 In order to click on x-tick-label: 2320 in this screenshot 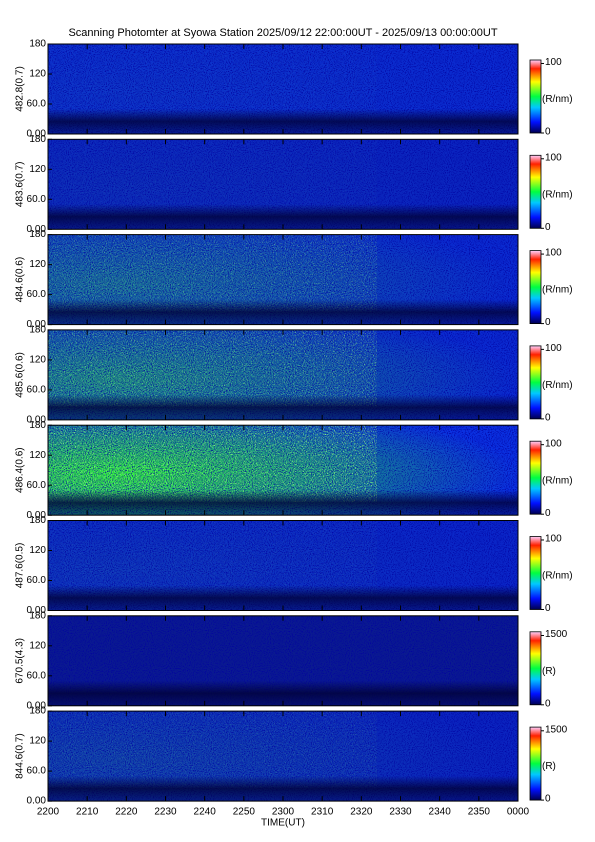, I will do `click(361, 812)`.